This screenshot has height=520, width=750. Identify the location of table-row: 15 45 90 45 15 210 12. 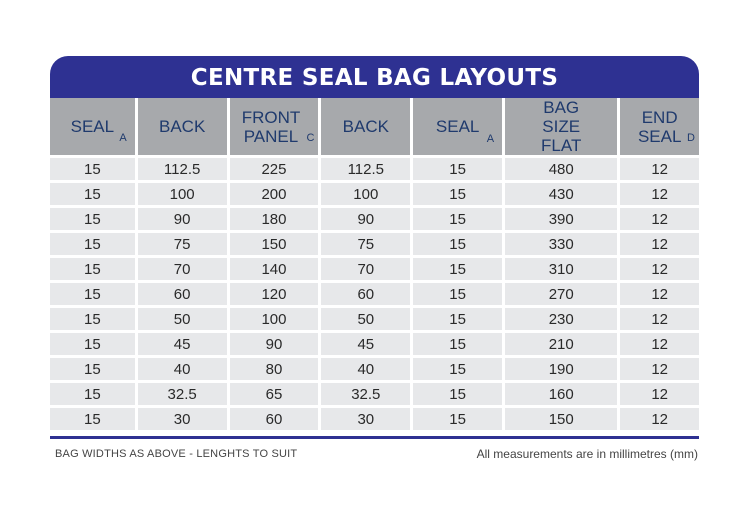
(374, 344).